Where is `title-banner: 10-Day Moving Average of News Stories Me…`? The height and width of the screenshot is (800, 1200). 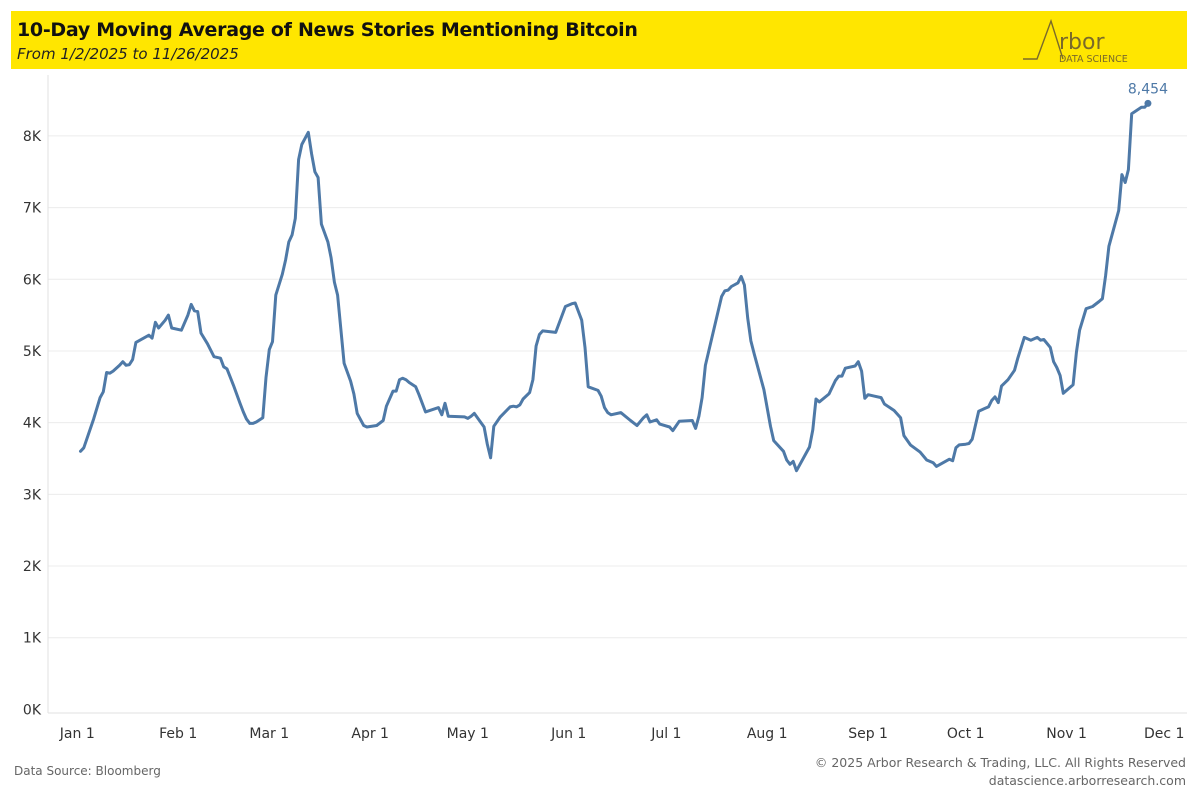 title-banner: 10-Day Moving Average of News Stories Me… is located at coordinates (599, 40).